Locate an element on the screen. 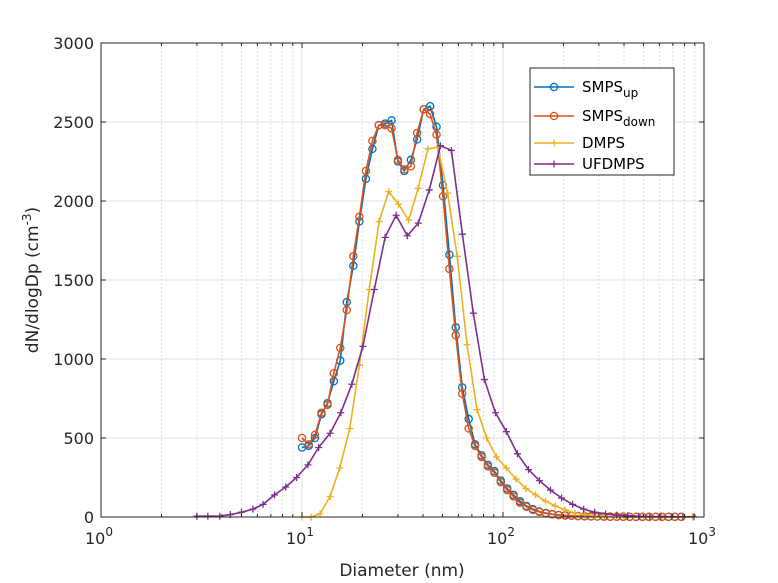 This screenshot has height=583, width=778. legend-label-subscript: down is located at coordinates (639, 122).